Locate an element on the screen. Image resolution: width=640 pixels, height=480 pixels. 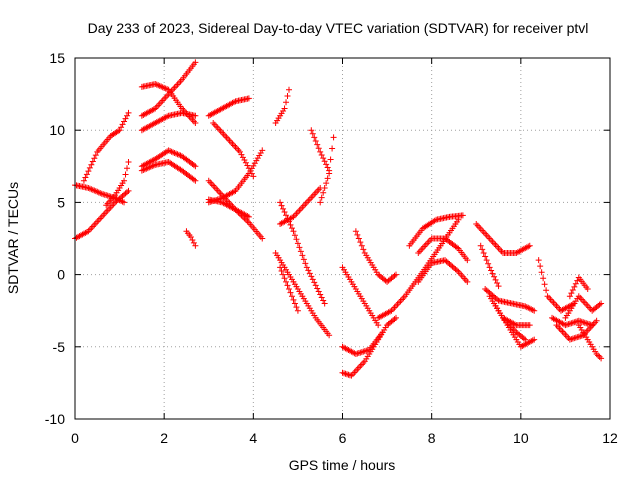
y-tick-label: 0 is located at coordinates (61, 275).